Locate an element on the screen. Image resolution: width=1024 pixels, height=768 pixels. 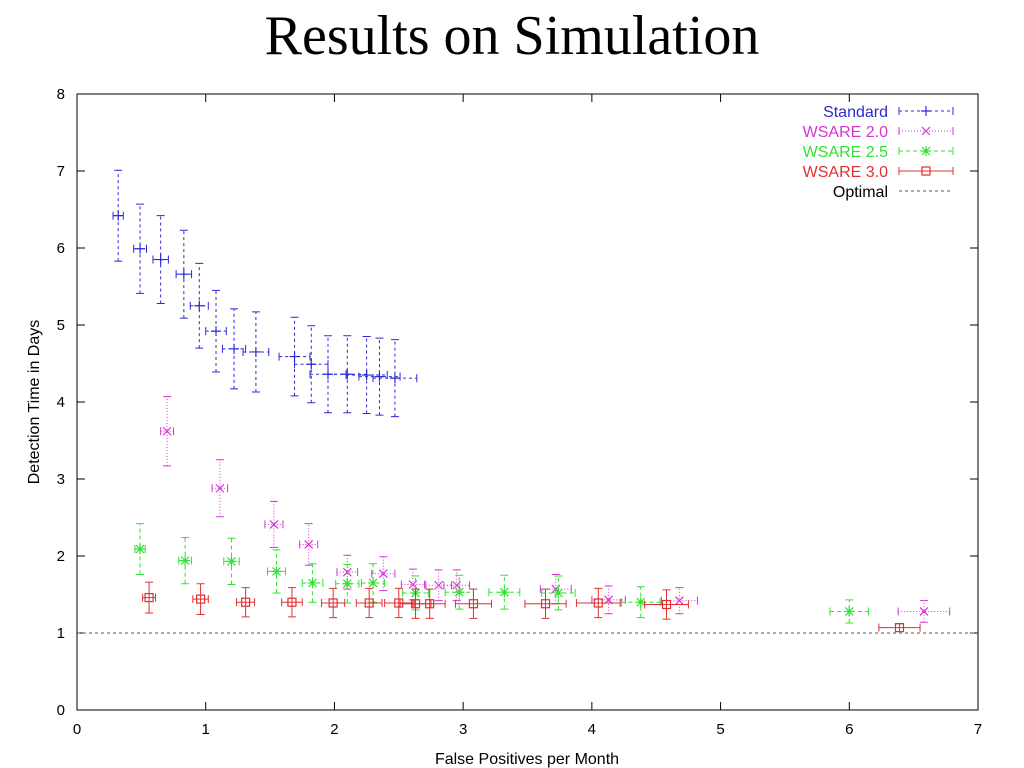
legend-entry-optimal: Optimal is located at coordinates (893, 192).